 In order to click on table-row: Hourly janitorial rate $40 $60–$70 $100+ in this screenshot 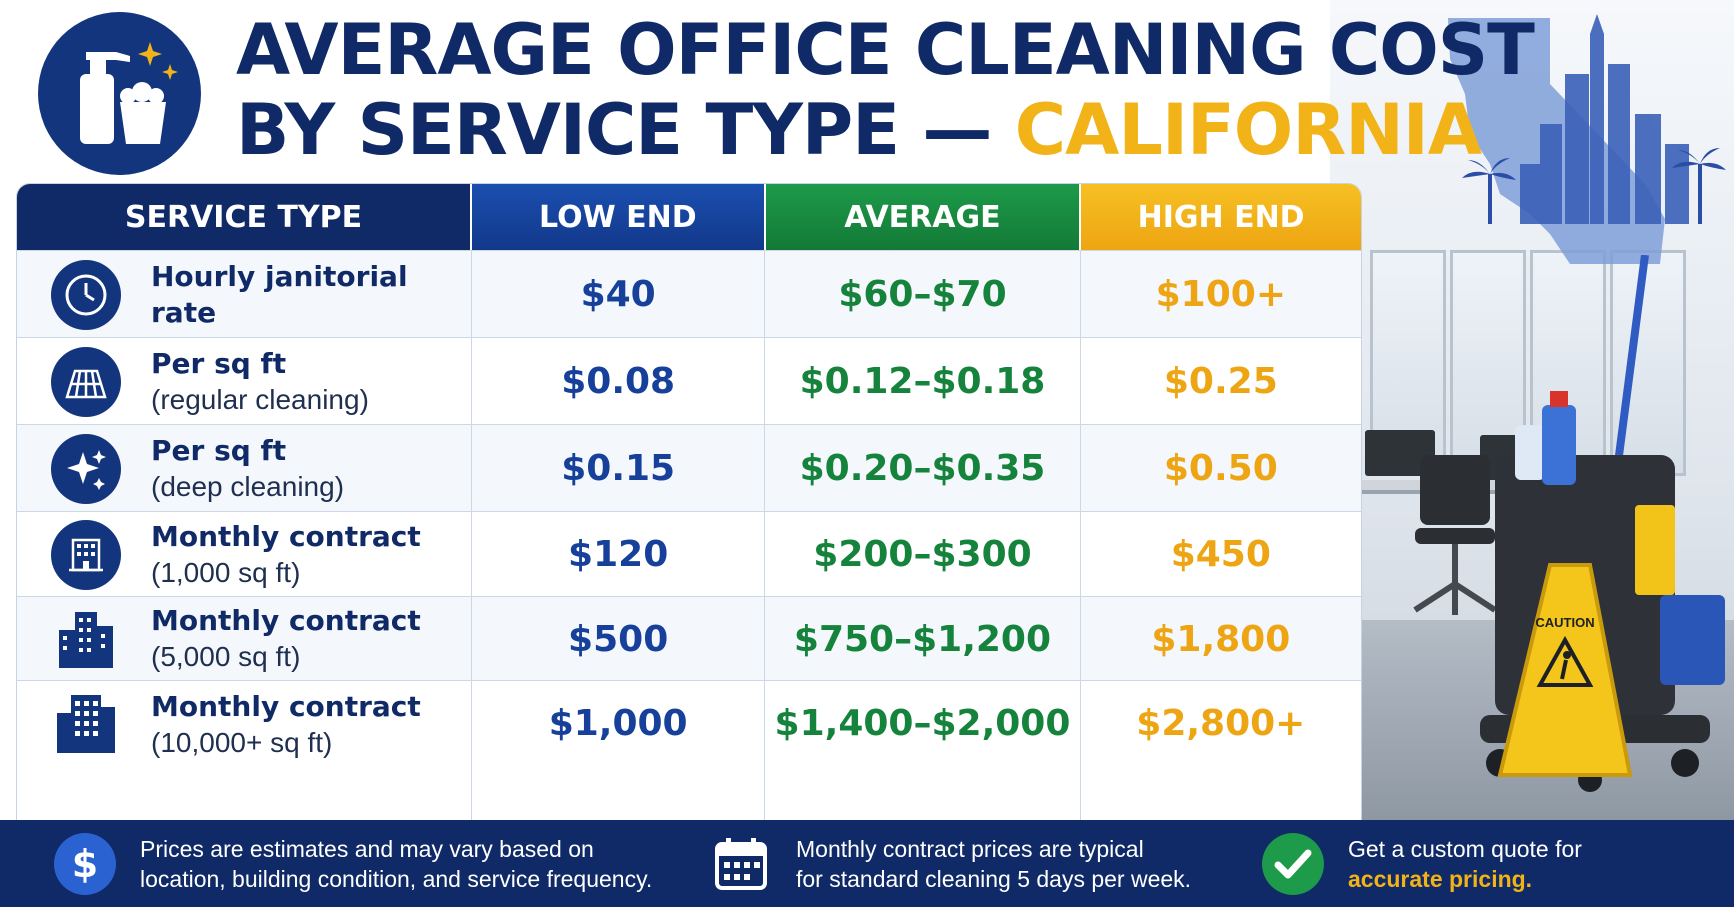, I will do `click(689, 294)`.